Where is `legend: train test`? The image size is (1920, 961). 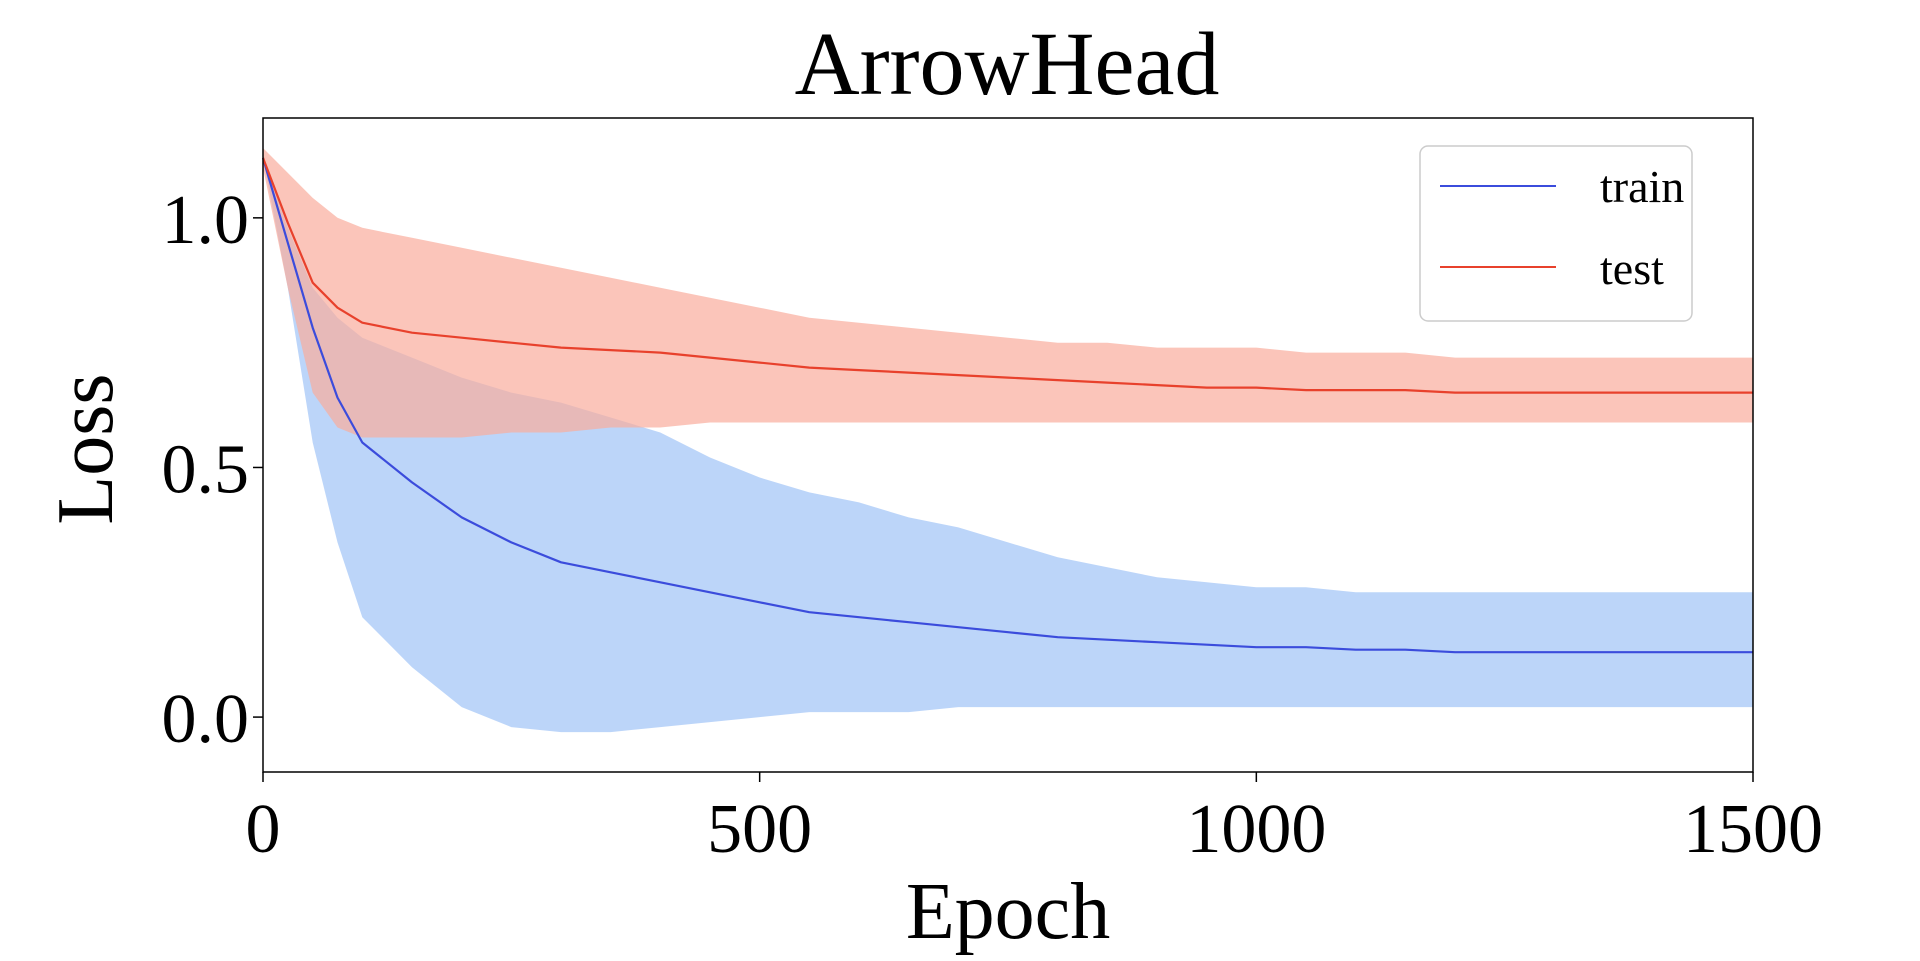
legend: train test is located at coordinates (1556, 233).